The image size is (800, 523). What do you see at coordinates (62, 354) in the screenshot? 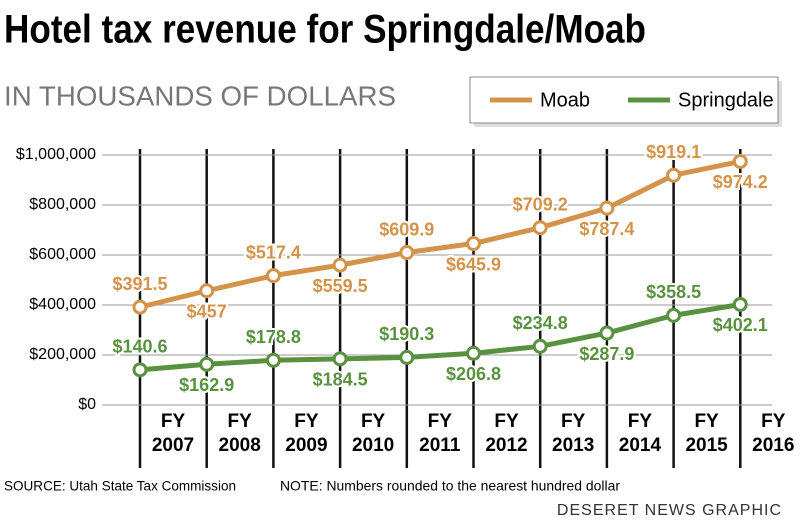
I see `y-tick-label: $200,000` at bounding box center [62, 354].